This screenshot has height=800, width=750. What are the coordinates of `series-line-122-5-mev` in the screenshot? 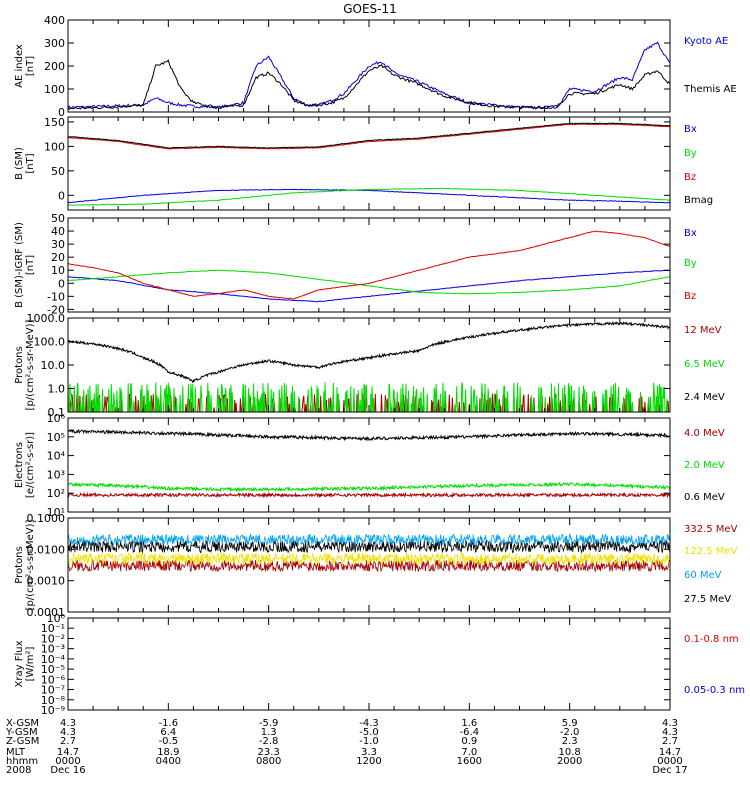 It's located at (369, 558).